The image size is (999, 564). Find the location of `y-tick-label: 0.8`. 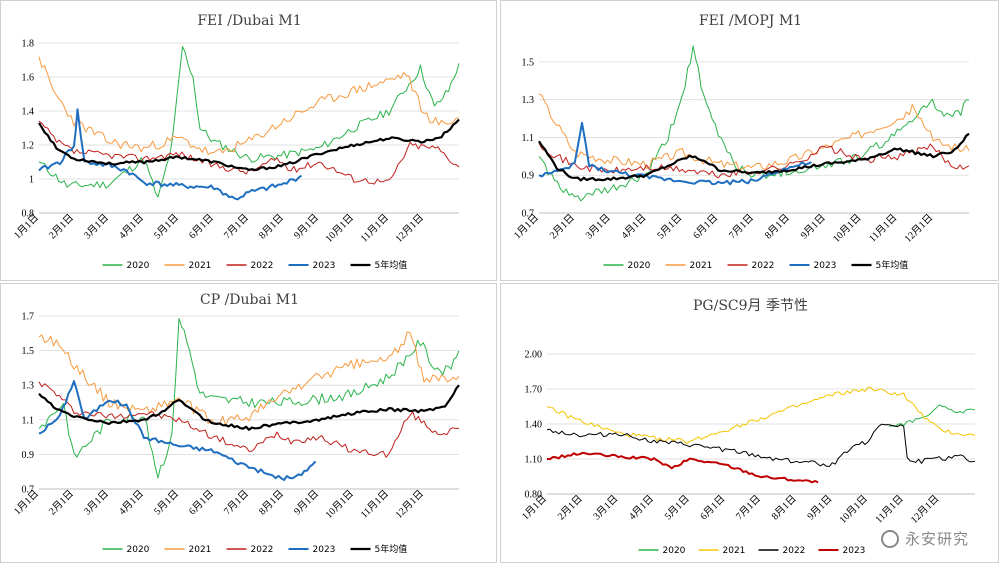

y-tick-label: 0.8 is located at coordinates (28, 214).